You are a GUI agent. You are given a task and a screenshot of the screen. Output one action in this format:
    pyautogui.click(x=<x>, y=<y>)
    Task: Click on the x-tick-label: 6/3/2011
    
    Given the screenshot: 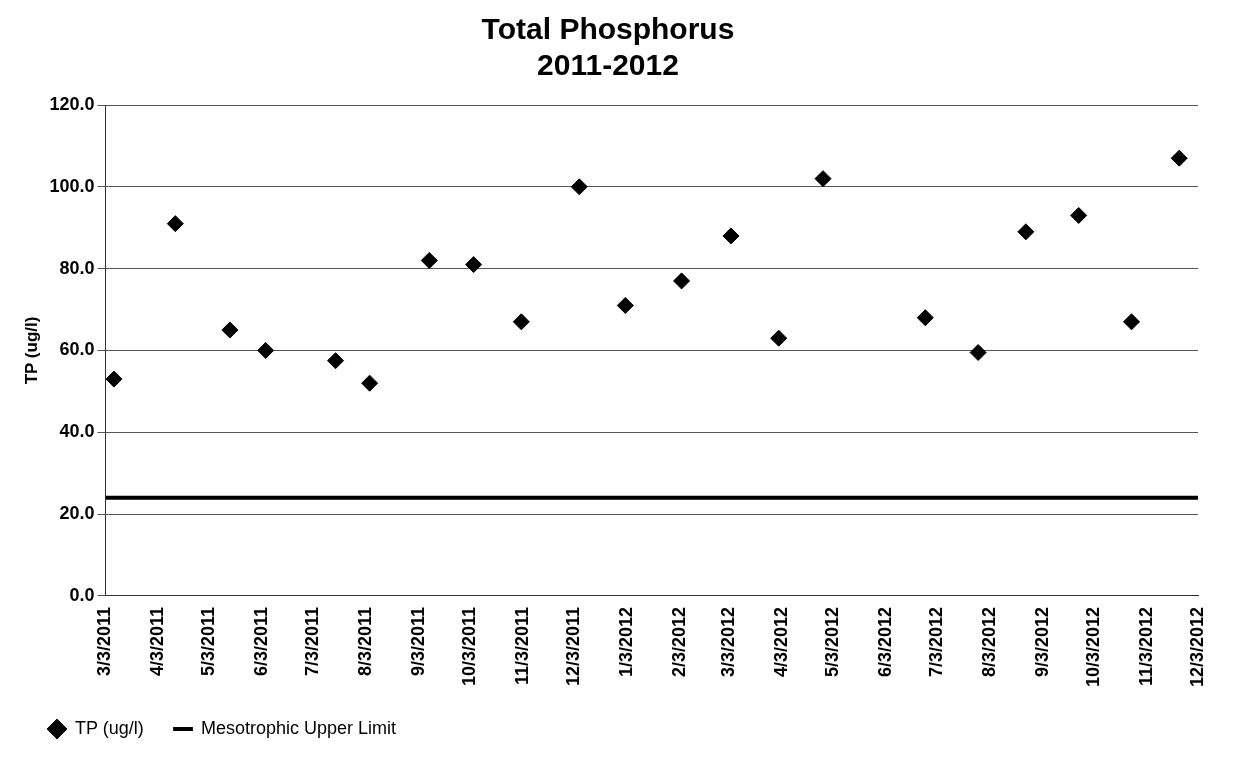 What is the action you would take?
    pyautogui.click(x=261, y=641)
    